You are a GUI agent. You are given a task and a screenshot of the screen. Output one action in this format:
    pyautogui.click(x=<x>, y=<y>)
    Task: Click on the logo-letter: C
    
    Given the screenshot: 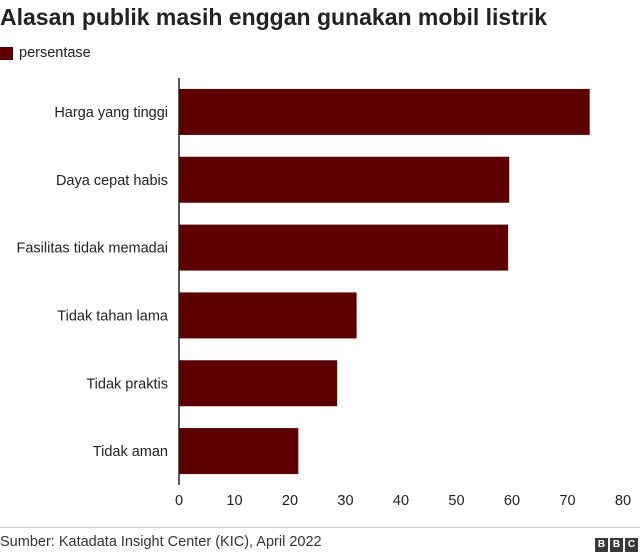 What is the action you would take?
    pyautogui.click(x=631, y=545)
    